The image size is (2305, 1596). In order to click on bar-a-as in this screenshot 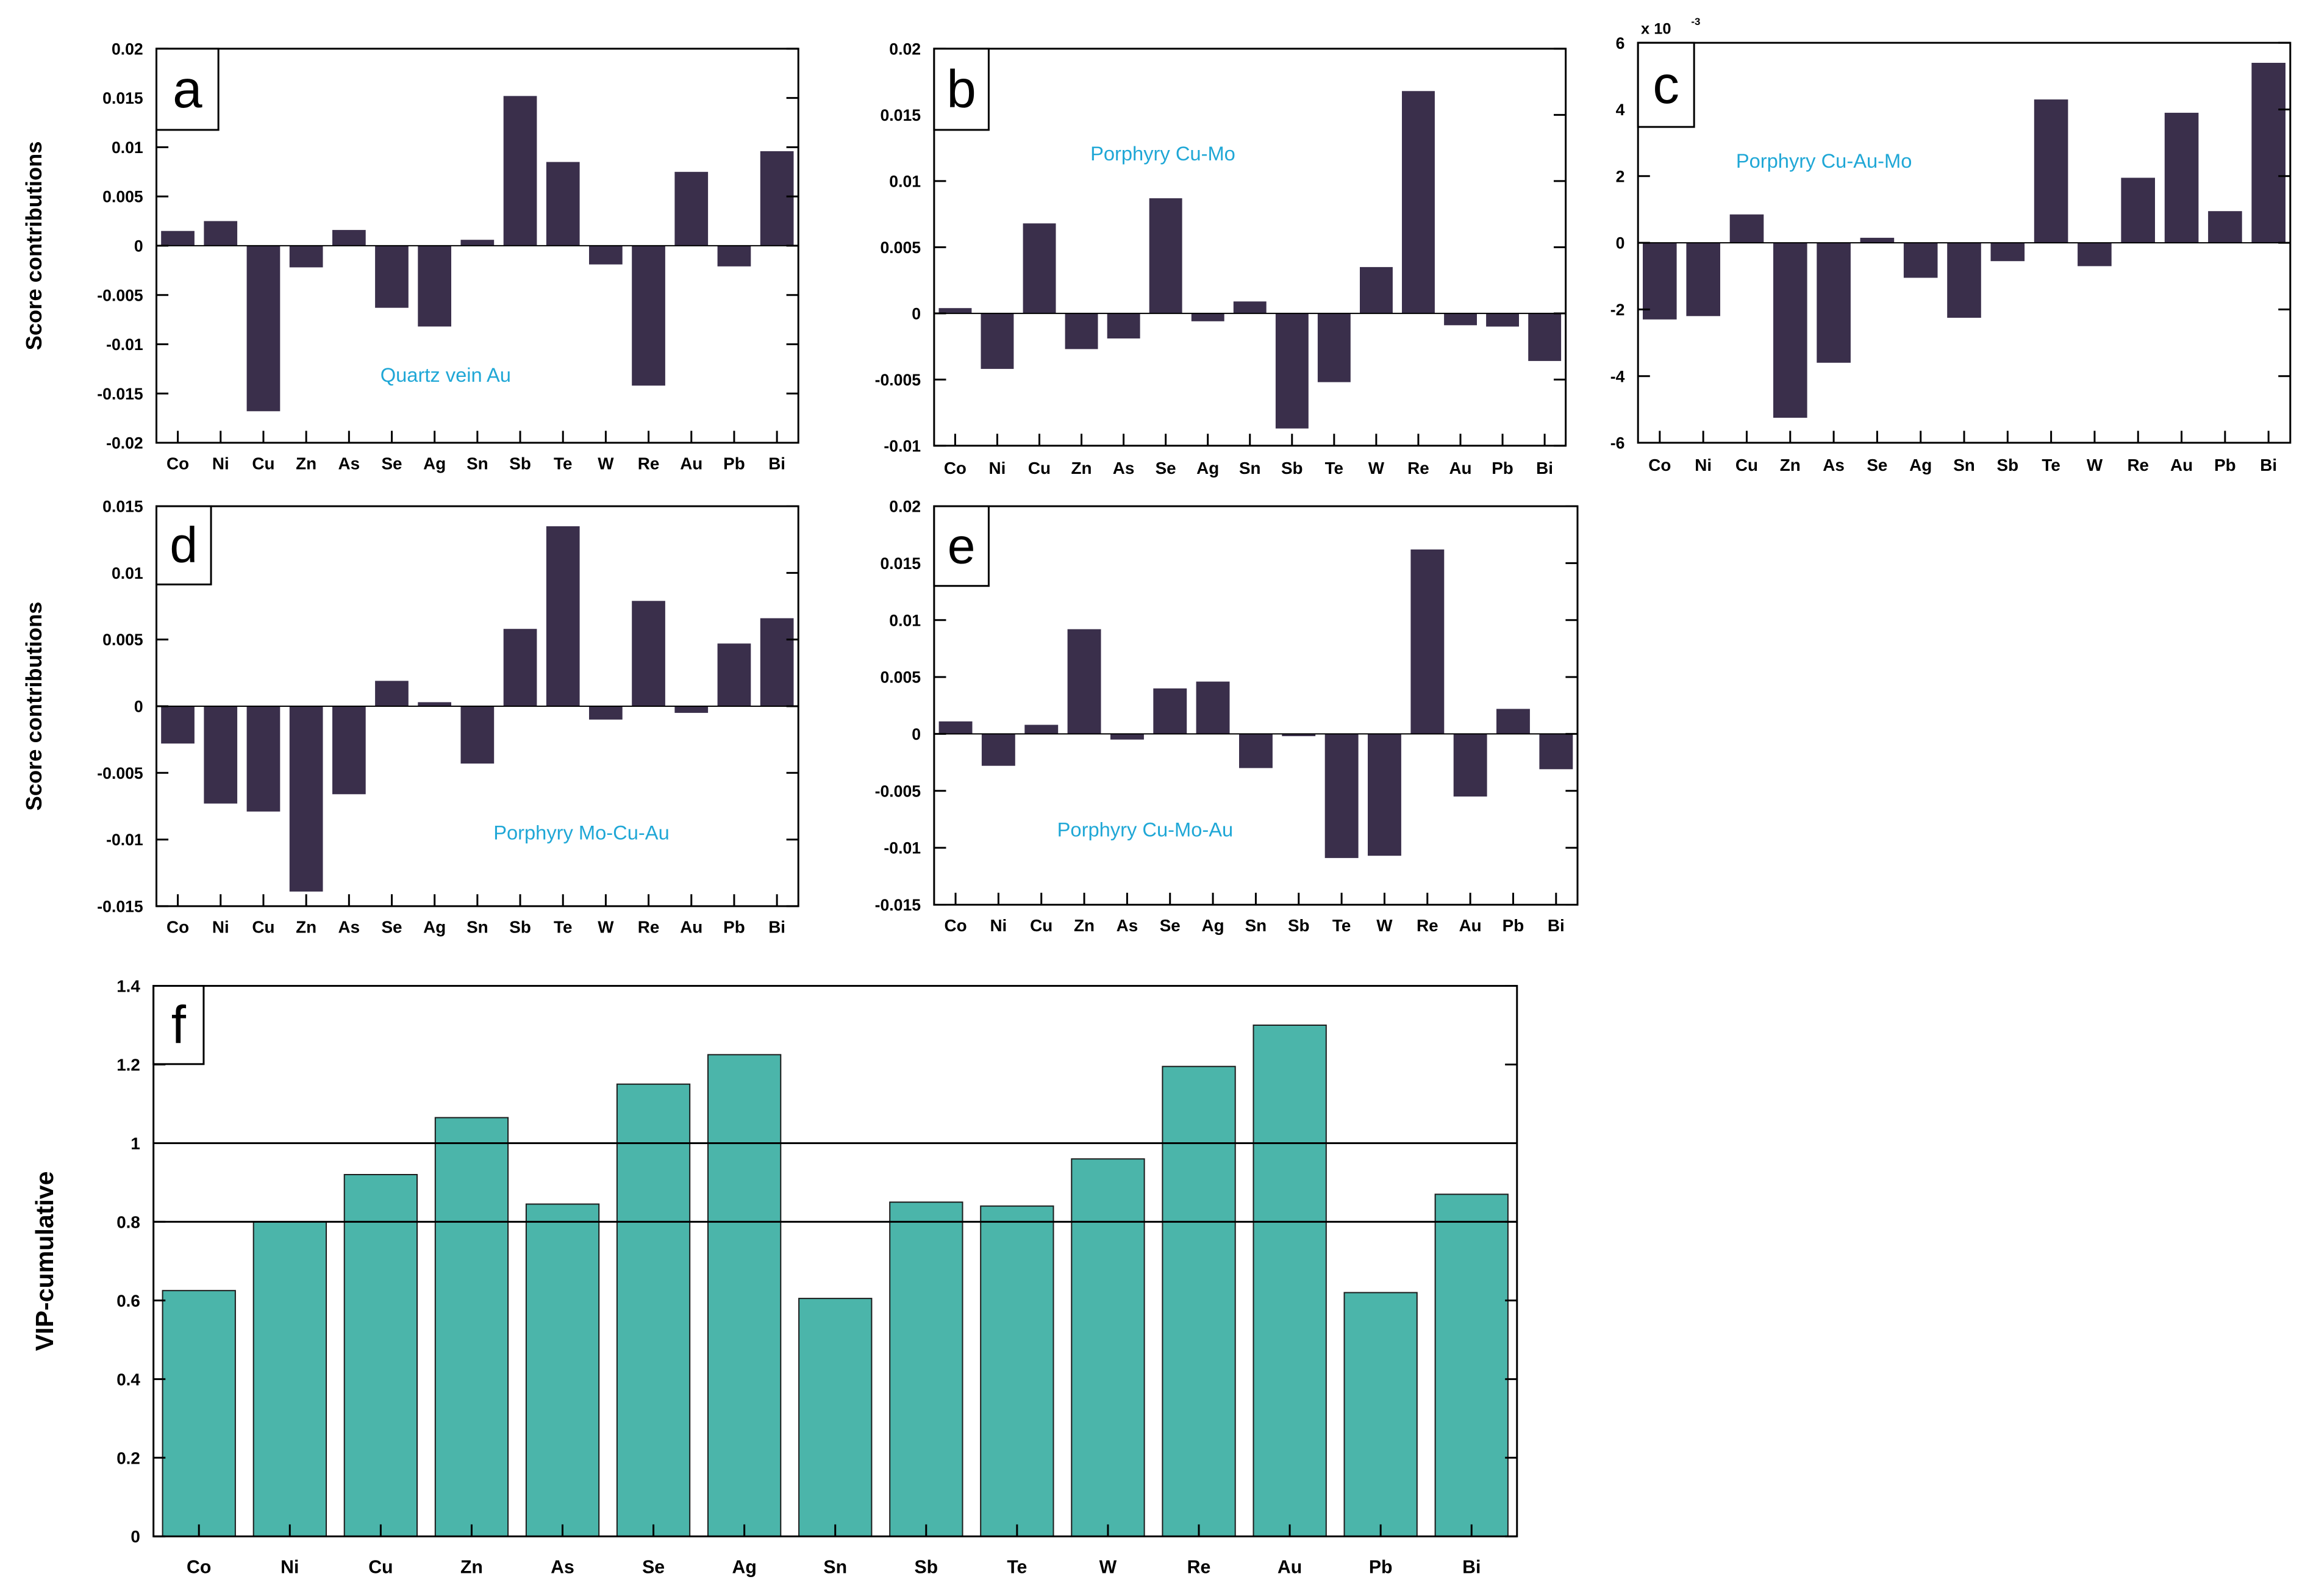, I will do `click(349, 238)`.